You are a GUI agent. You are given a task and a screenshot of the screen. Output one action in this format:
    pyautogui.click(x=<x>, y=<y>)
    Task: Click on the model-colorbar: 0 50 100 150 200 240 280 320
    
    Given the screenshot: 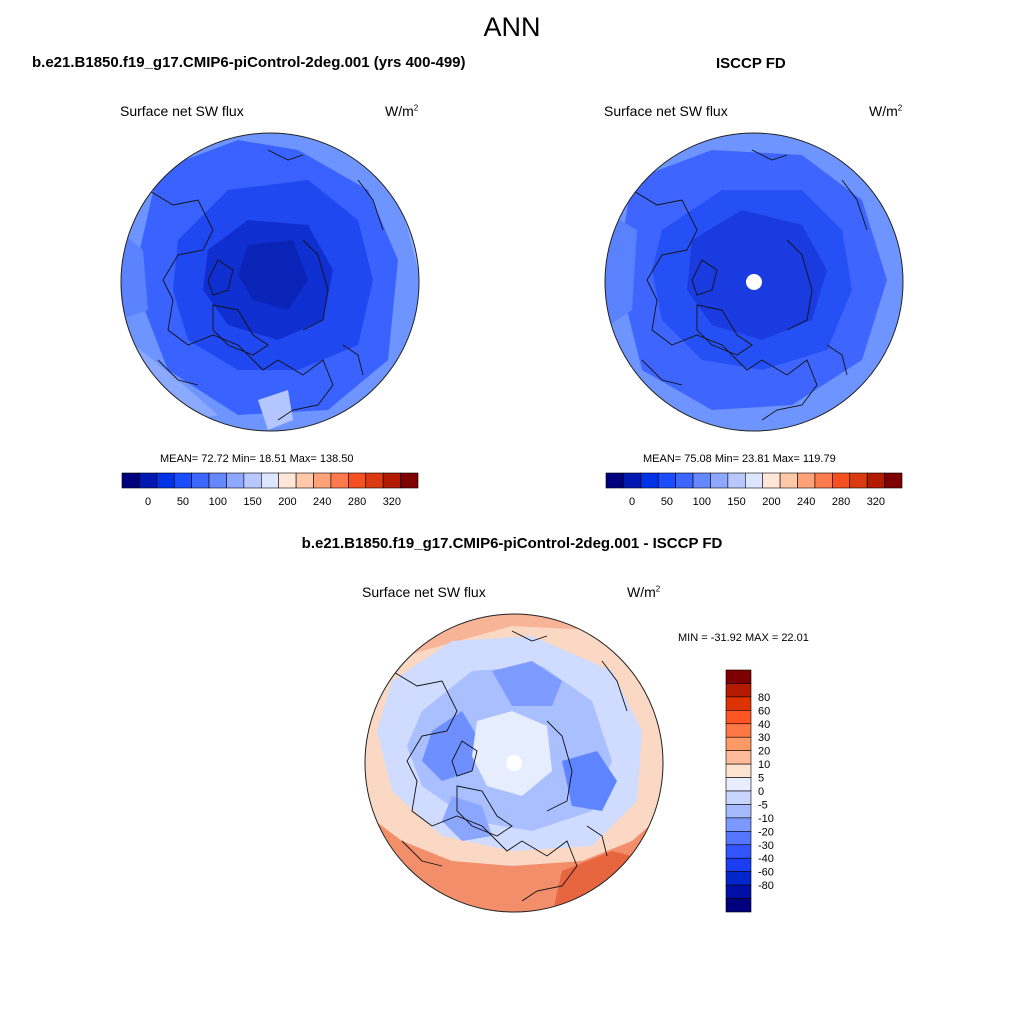 What is the action you would take?
    pyautogui.click(x=270, y=490)
    